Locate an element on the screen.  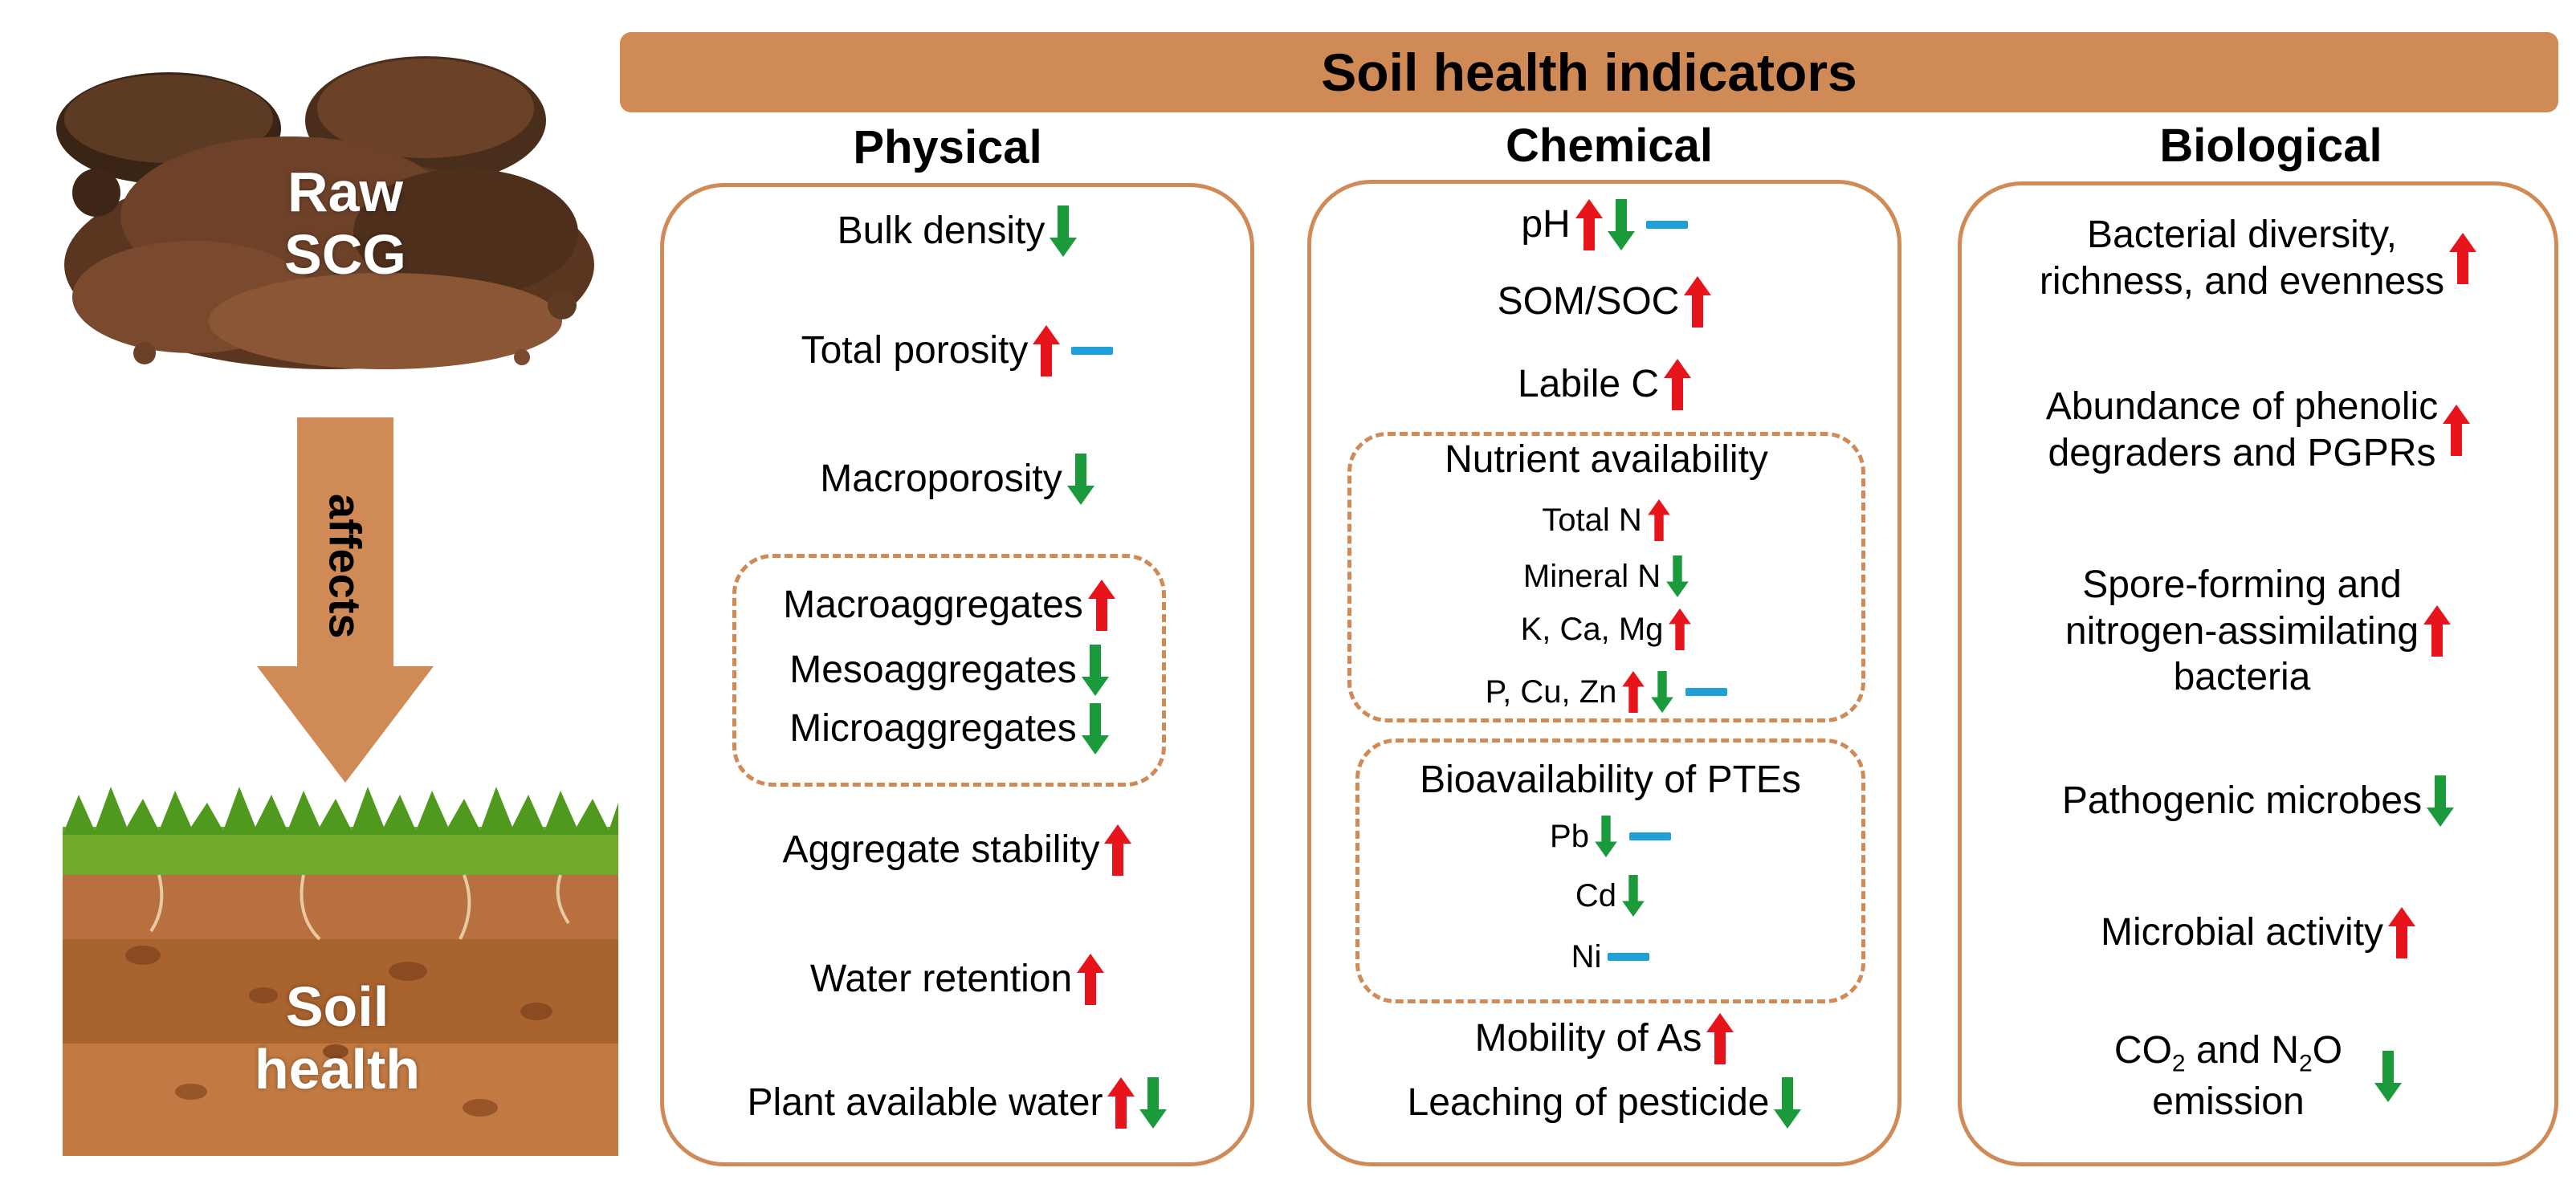
ptes-group is located at coordinates (1610, 870).